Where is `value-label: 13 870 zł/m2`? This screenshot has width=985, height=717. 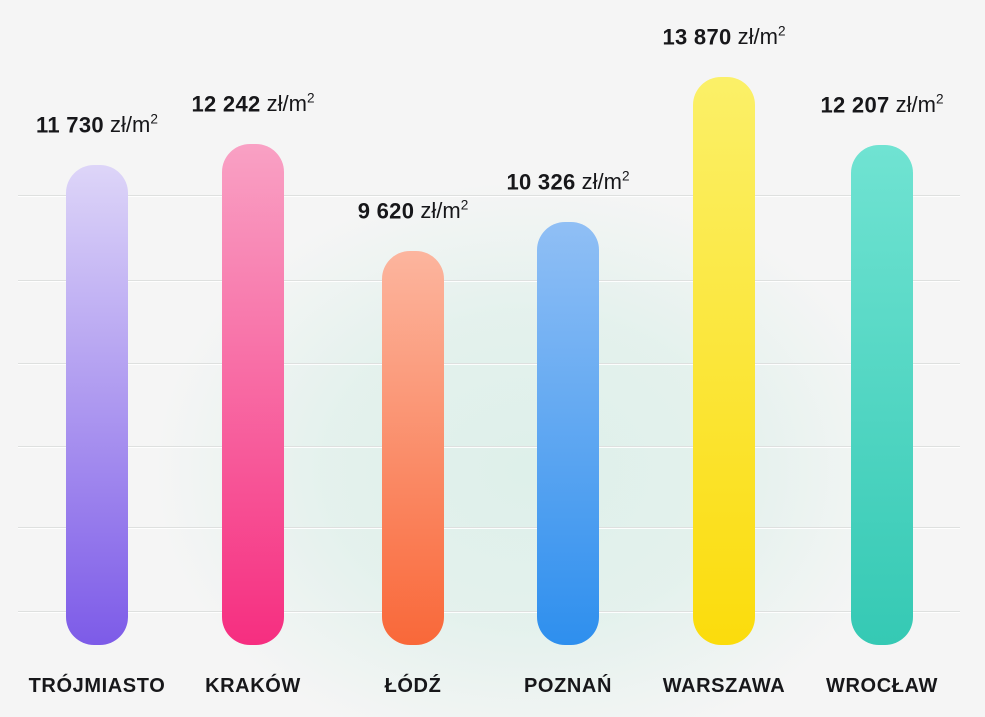 value-label: 13 870 zł/m2 is located at coordinates (723, 34).